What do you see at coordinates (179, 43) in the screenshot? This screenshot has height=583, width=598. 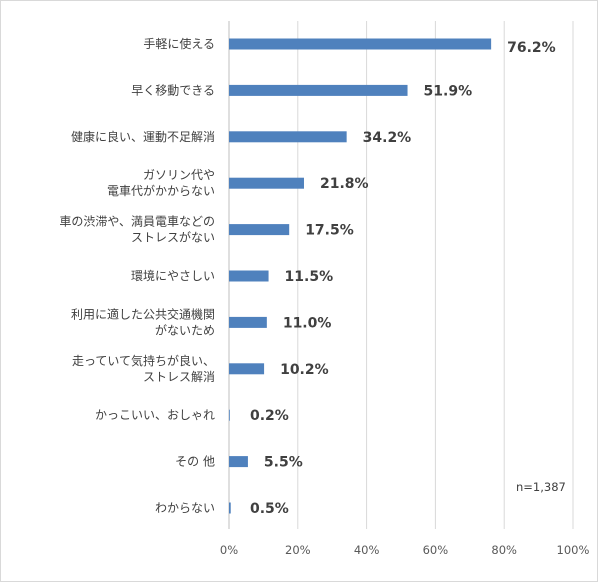 I see `category-label: 手軽に使える` at bounding box center [179, 43].